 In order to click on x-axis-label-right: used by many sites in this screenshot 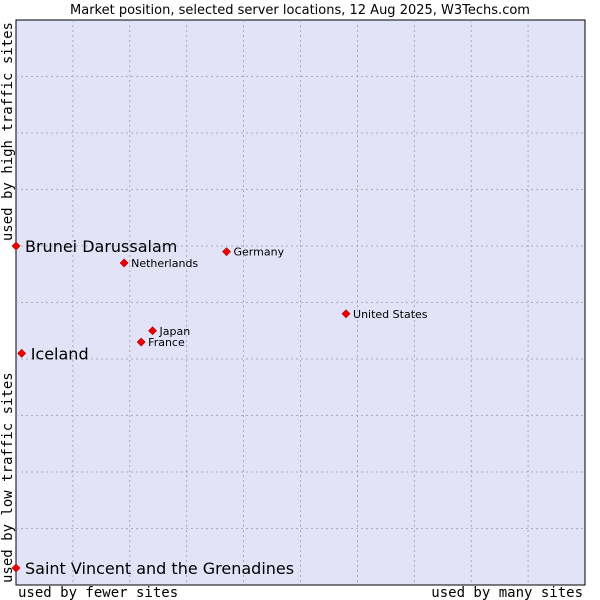, I will do `click(507, 592)`.